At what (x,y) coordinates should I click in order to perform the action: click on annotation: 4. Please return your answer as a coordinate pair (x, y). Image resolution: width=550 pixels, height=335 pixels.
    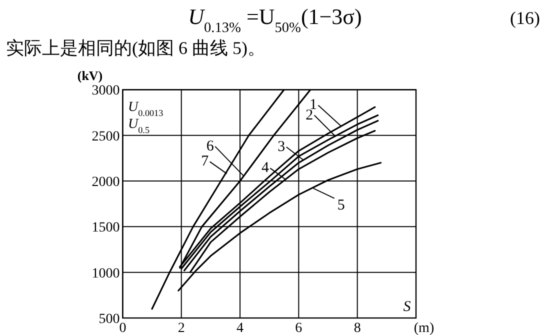
    Looking at the image, I should click on (265, 168).